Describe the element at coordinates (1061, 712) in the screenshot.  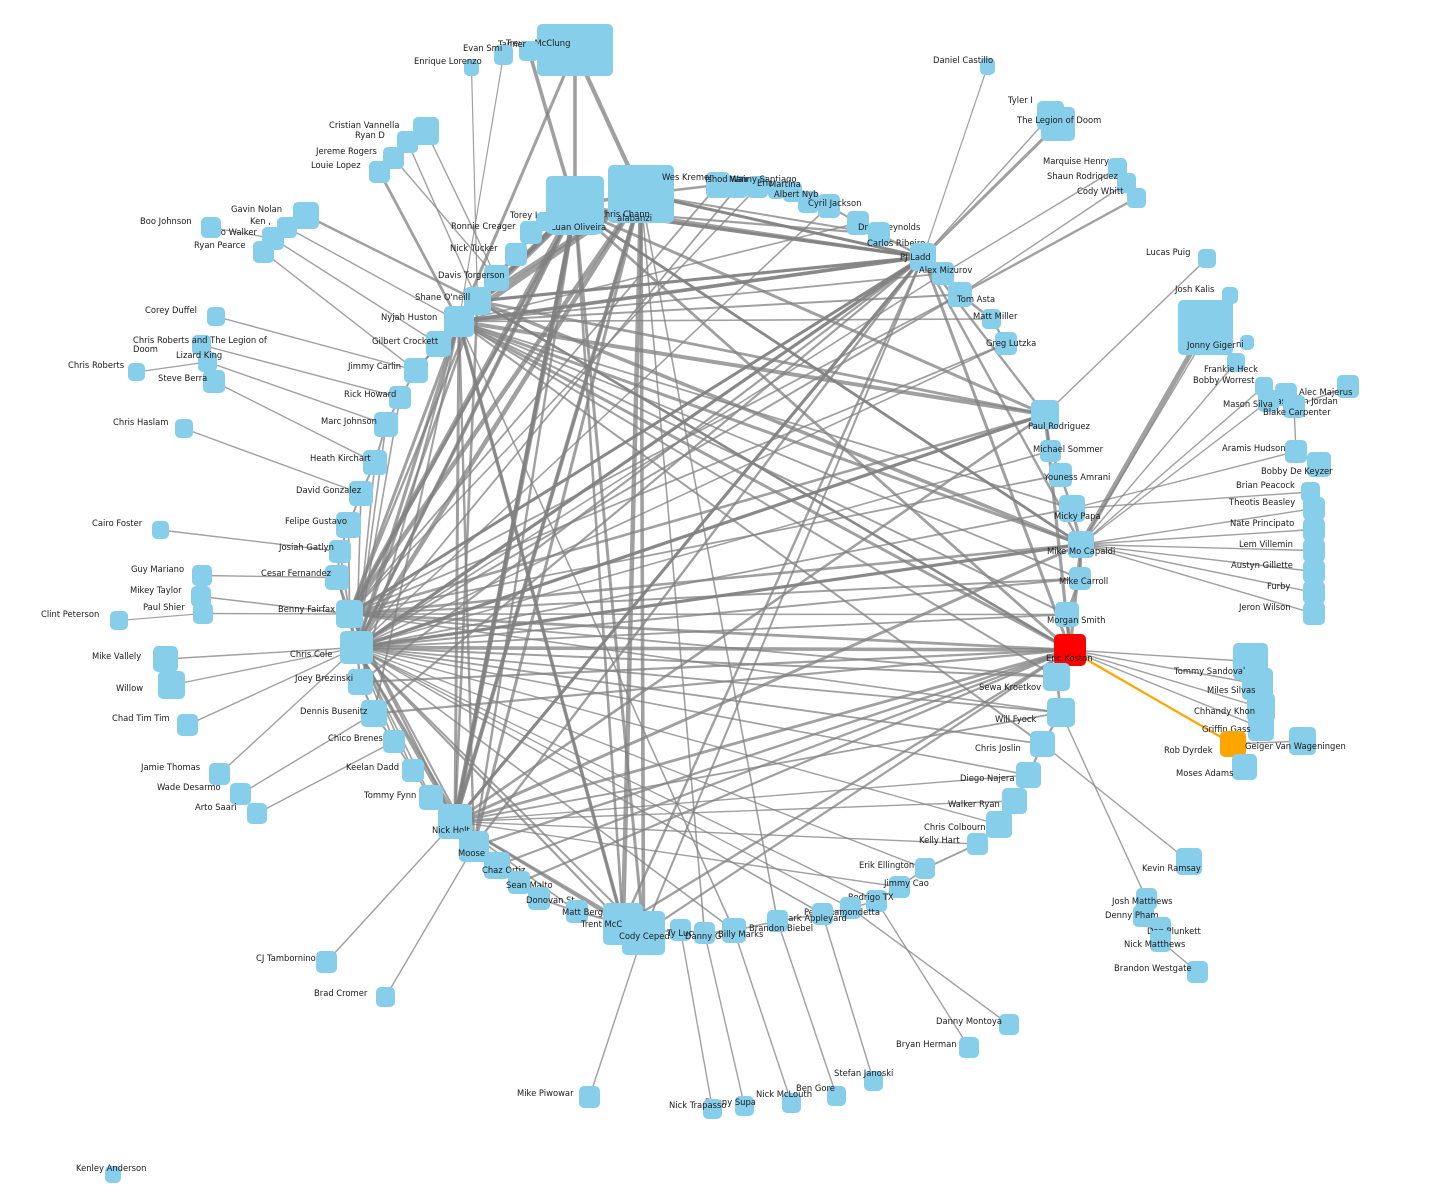
I see `graph-node-will-fyock` at that location.